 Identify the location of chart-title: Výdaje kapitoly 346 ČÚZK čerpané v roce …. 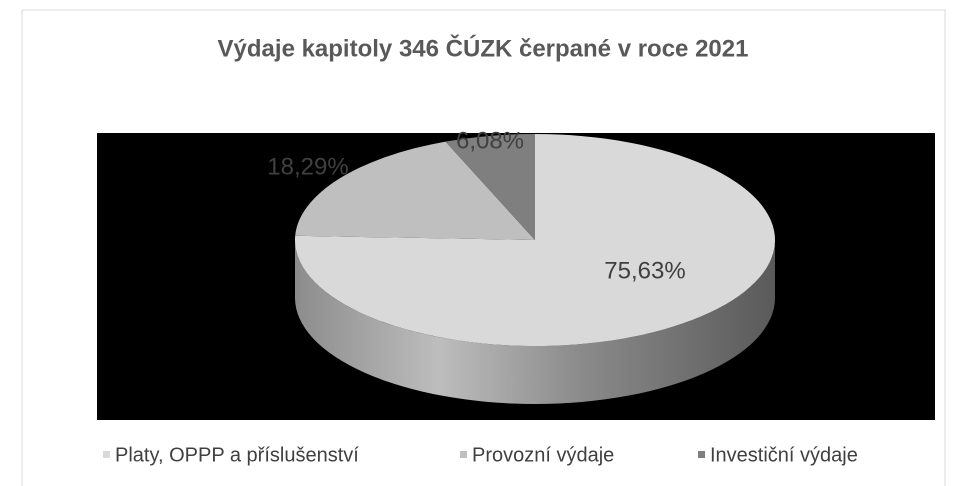
(483, 48).